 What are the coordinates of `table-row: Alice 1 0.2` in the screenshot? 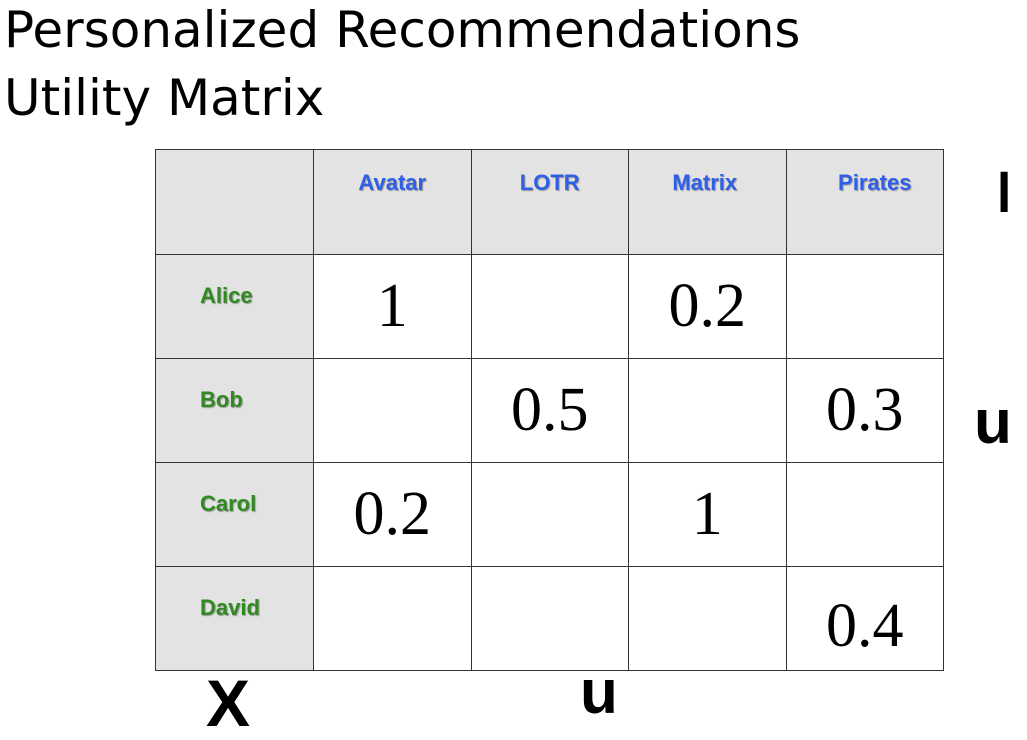 It's located at (549, 306).